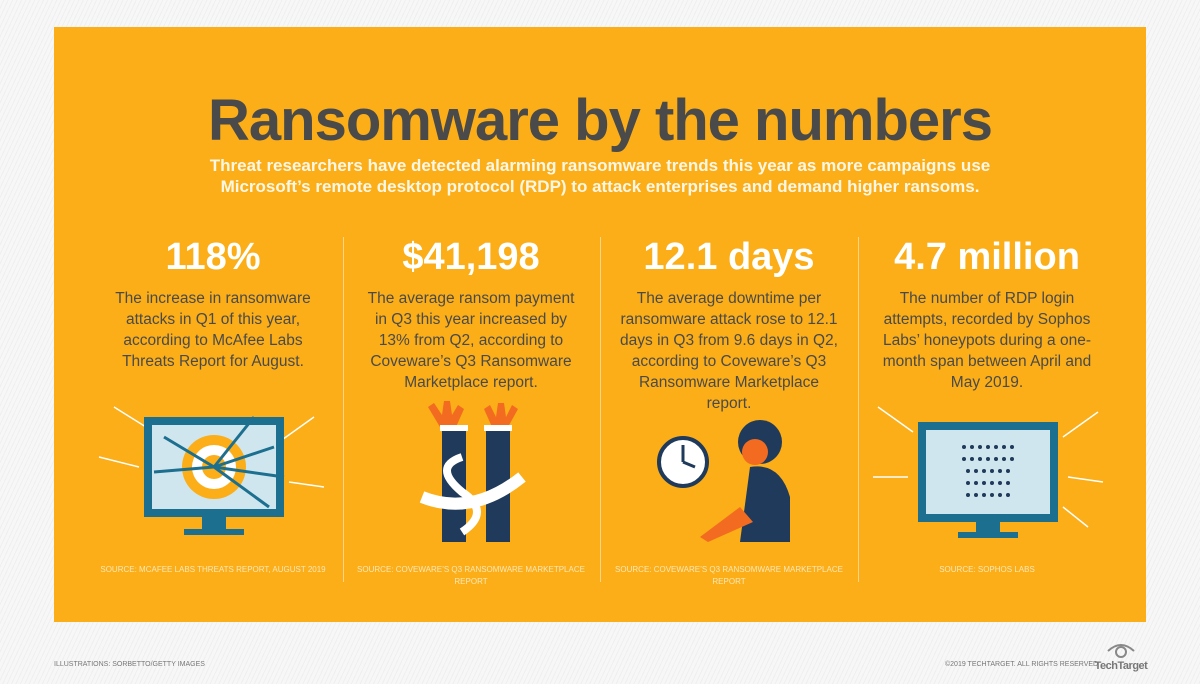 This screenshot has width=1200, height=684. I want to click on stat-value: $41,198, so click(471, 257).